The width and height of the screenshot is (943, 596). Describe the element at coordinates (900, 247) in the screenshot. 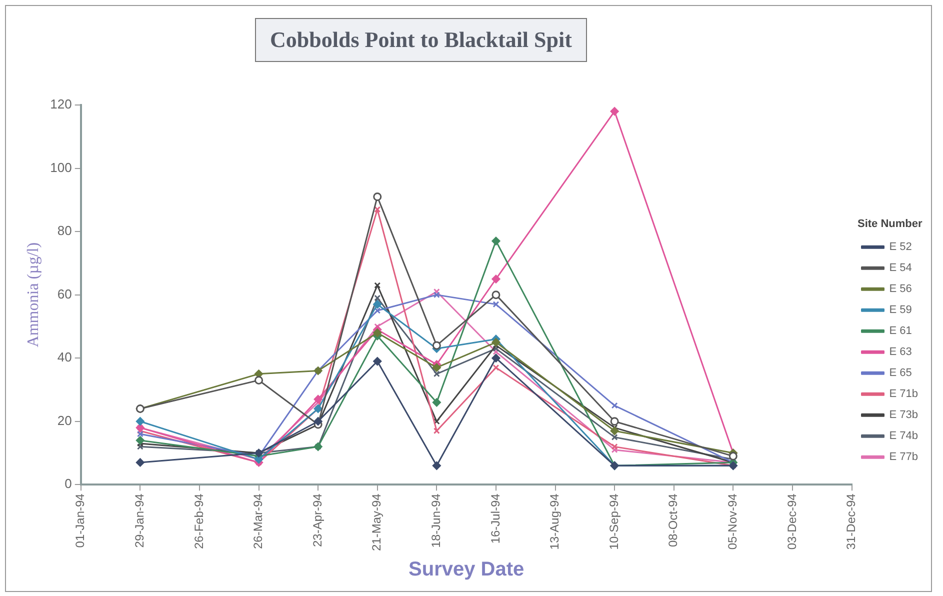

I see `legend-label: E 52` at that location.